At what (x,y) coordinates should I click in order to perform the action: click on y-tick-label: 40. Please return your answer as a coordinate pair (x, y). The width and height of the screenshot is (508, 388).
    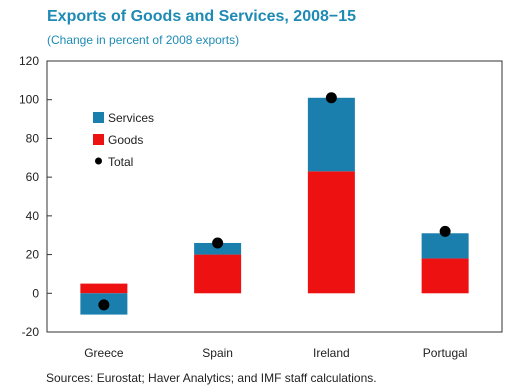
    Looking at the image, I should click on (33, 216).